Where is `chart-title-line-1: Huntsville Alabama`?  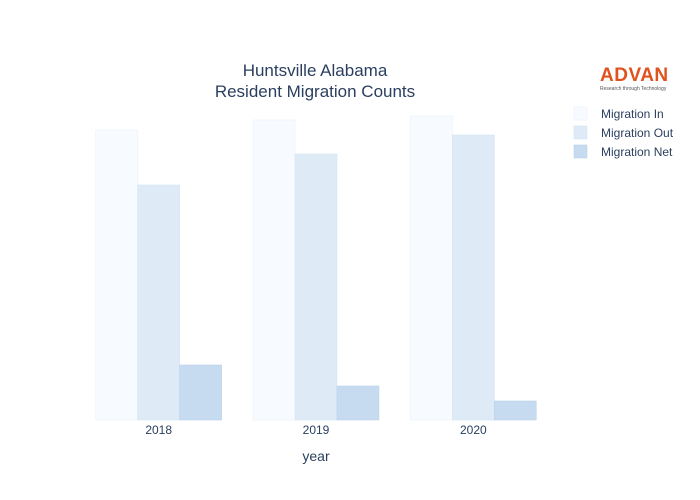
chart-title-line-1: Huntsville Alabama is located at coordinates (315, 70).